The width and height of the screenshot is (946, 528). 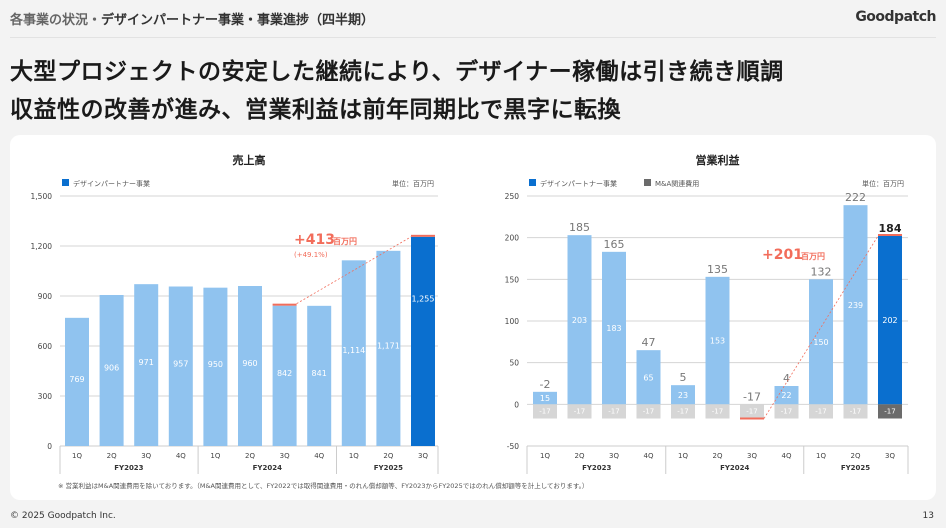 What do you see at coordinates (353, 350) in the screenshot?
I see `sales-value-label: 1,114` at bounding box center [353, 350].